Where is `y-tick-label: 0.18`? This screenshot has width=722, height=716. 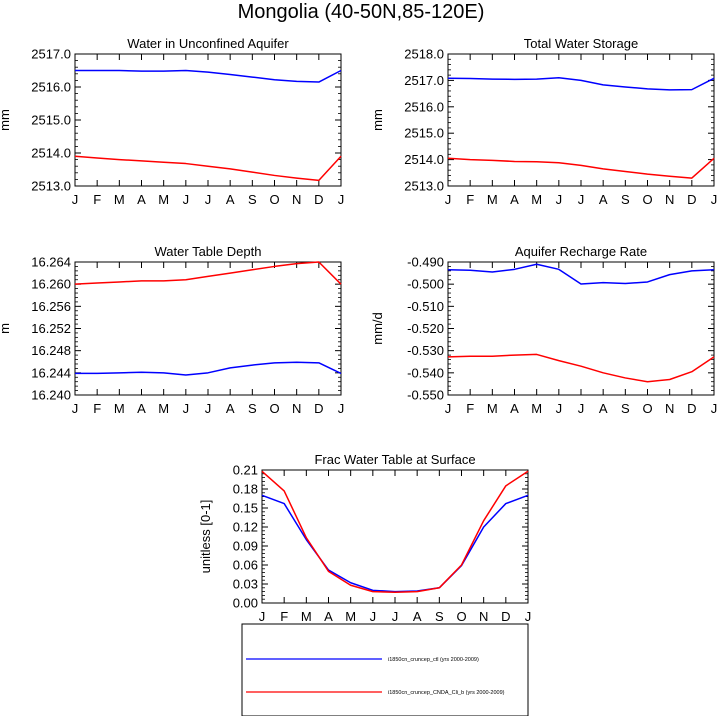 y-tick-label: 0.18 is located at coordinates (245, 489).